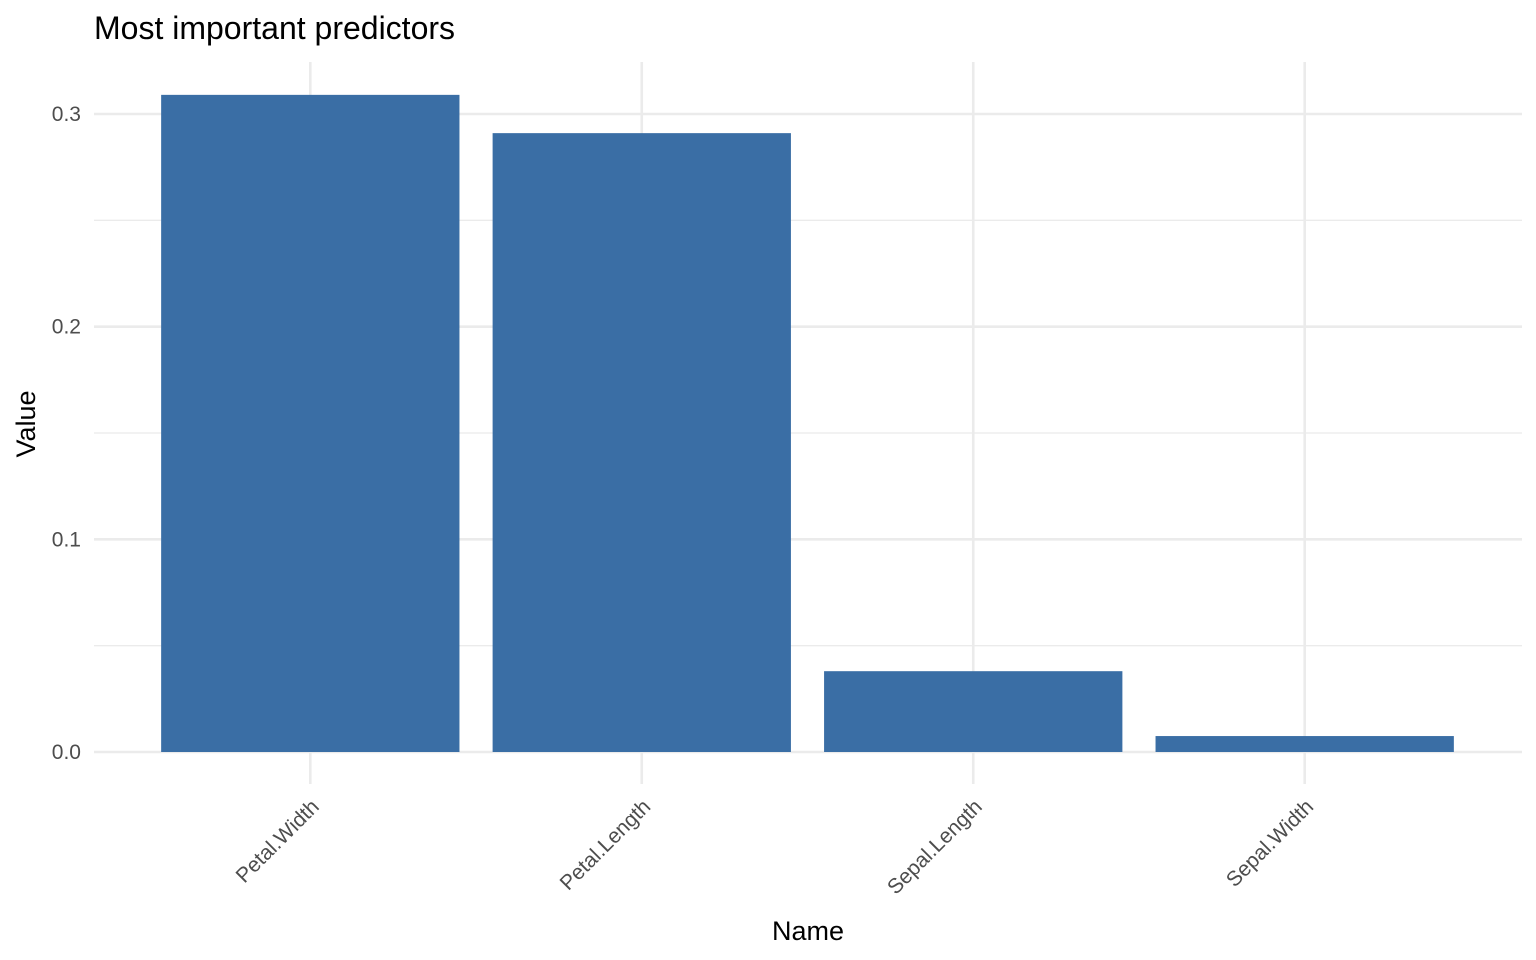 This screenshot has width=1536, height=960. Describe the element at coordinates (26, 423) in the screenshot. I see `y-axis-title: Value` at that location.